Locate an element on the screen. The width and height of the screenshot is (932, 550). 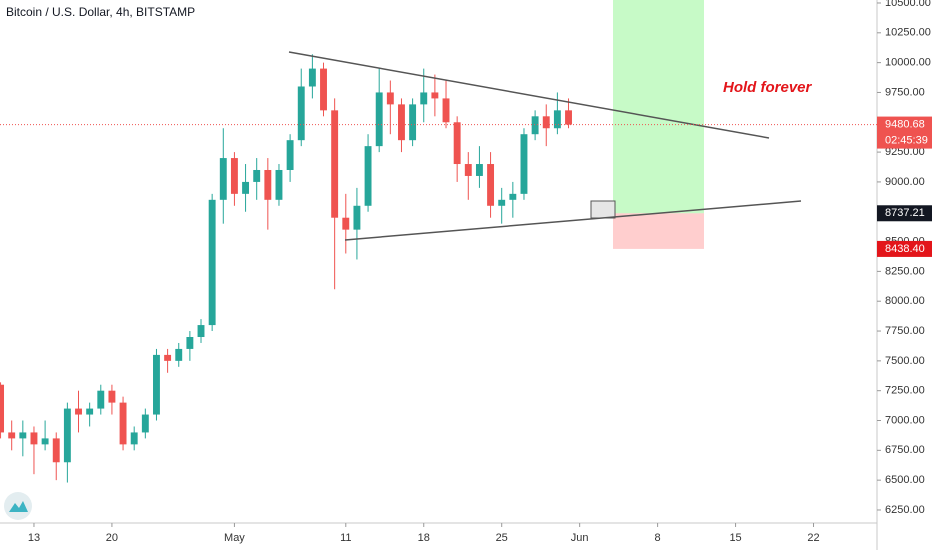
stop-price-label: 8438.40 is located at coordinates (905, 249).